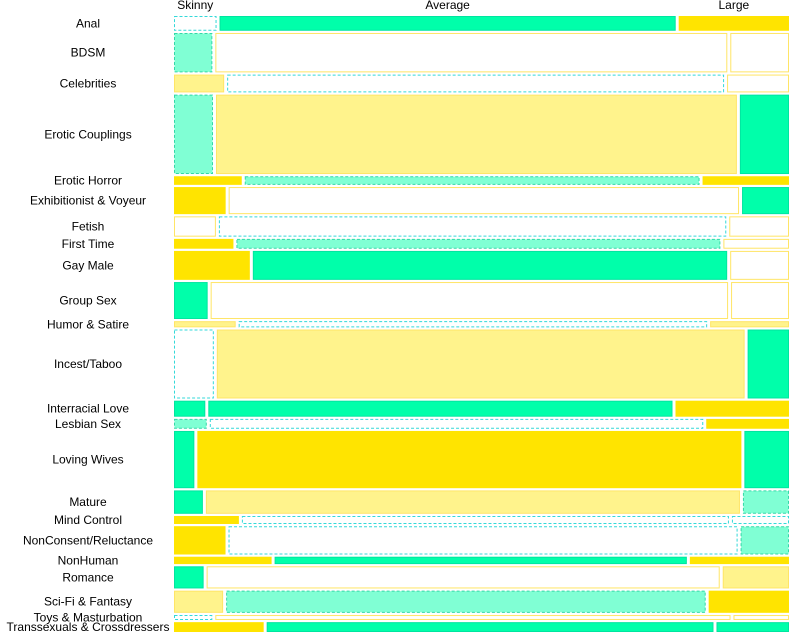  Describe the element at coordinates (478, 243) in the screenshot. I see `tile-first-time-average` at that location.